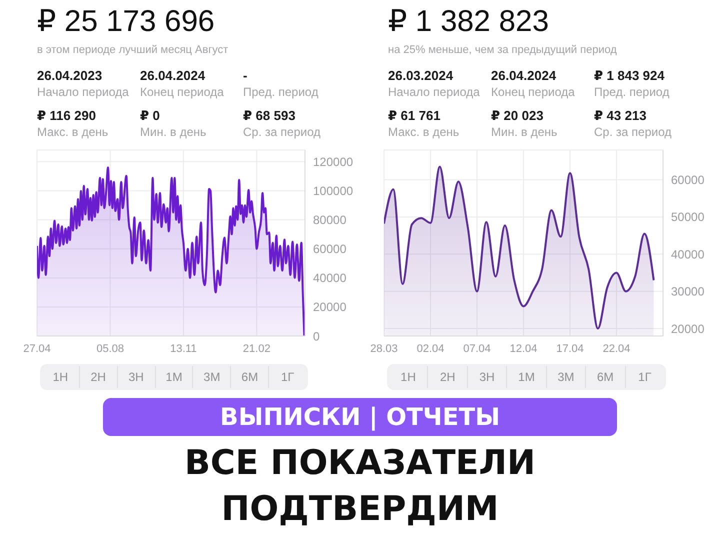  I want to click on x-tick-label: 27.04, so click(37, 348).